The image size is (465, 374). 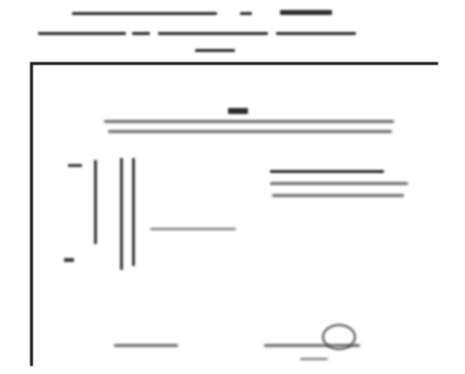 I want to click on middle-note-ink, so click(x=193, y=229).